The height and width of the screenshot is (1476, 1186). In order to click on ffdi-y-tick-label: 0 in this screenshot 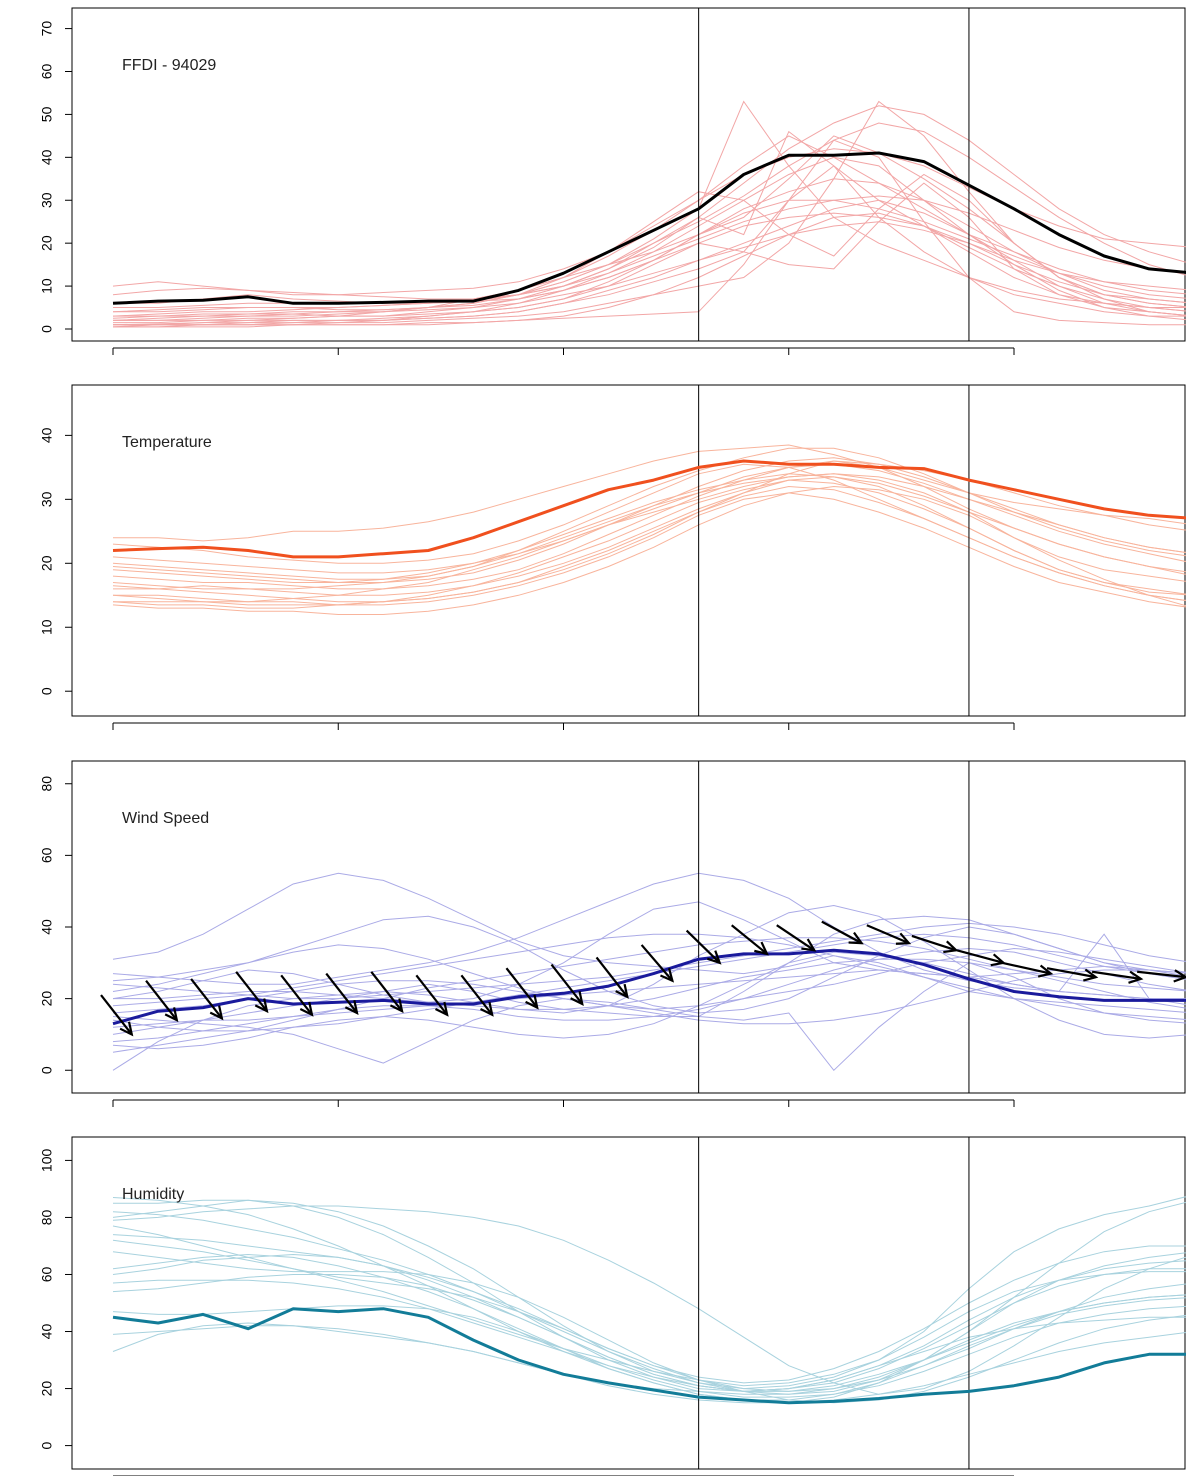, I will do `click(47, 329)`.